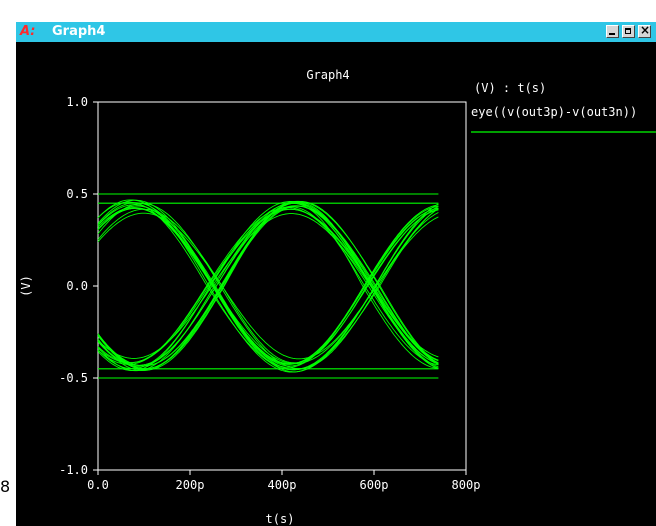 This screenshot has width=656, height=526. What do you see at coordinates (98, 485) in the screenshot?
I see `x-tick-label: 0.0` at bounding box center [98, 485].